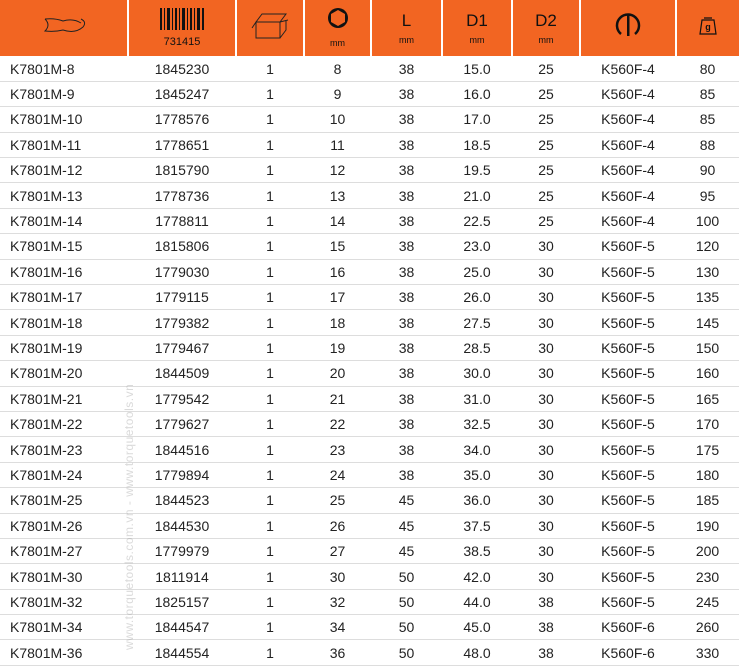 The image size is (739, 670). What do you see at coordinates (369, 373) in the screenshot?
I see `table-row: K7801M-20 1844509 1 20 38 30.0 30 K560F-5 160` at bounding box center [369, 373].